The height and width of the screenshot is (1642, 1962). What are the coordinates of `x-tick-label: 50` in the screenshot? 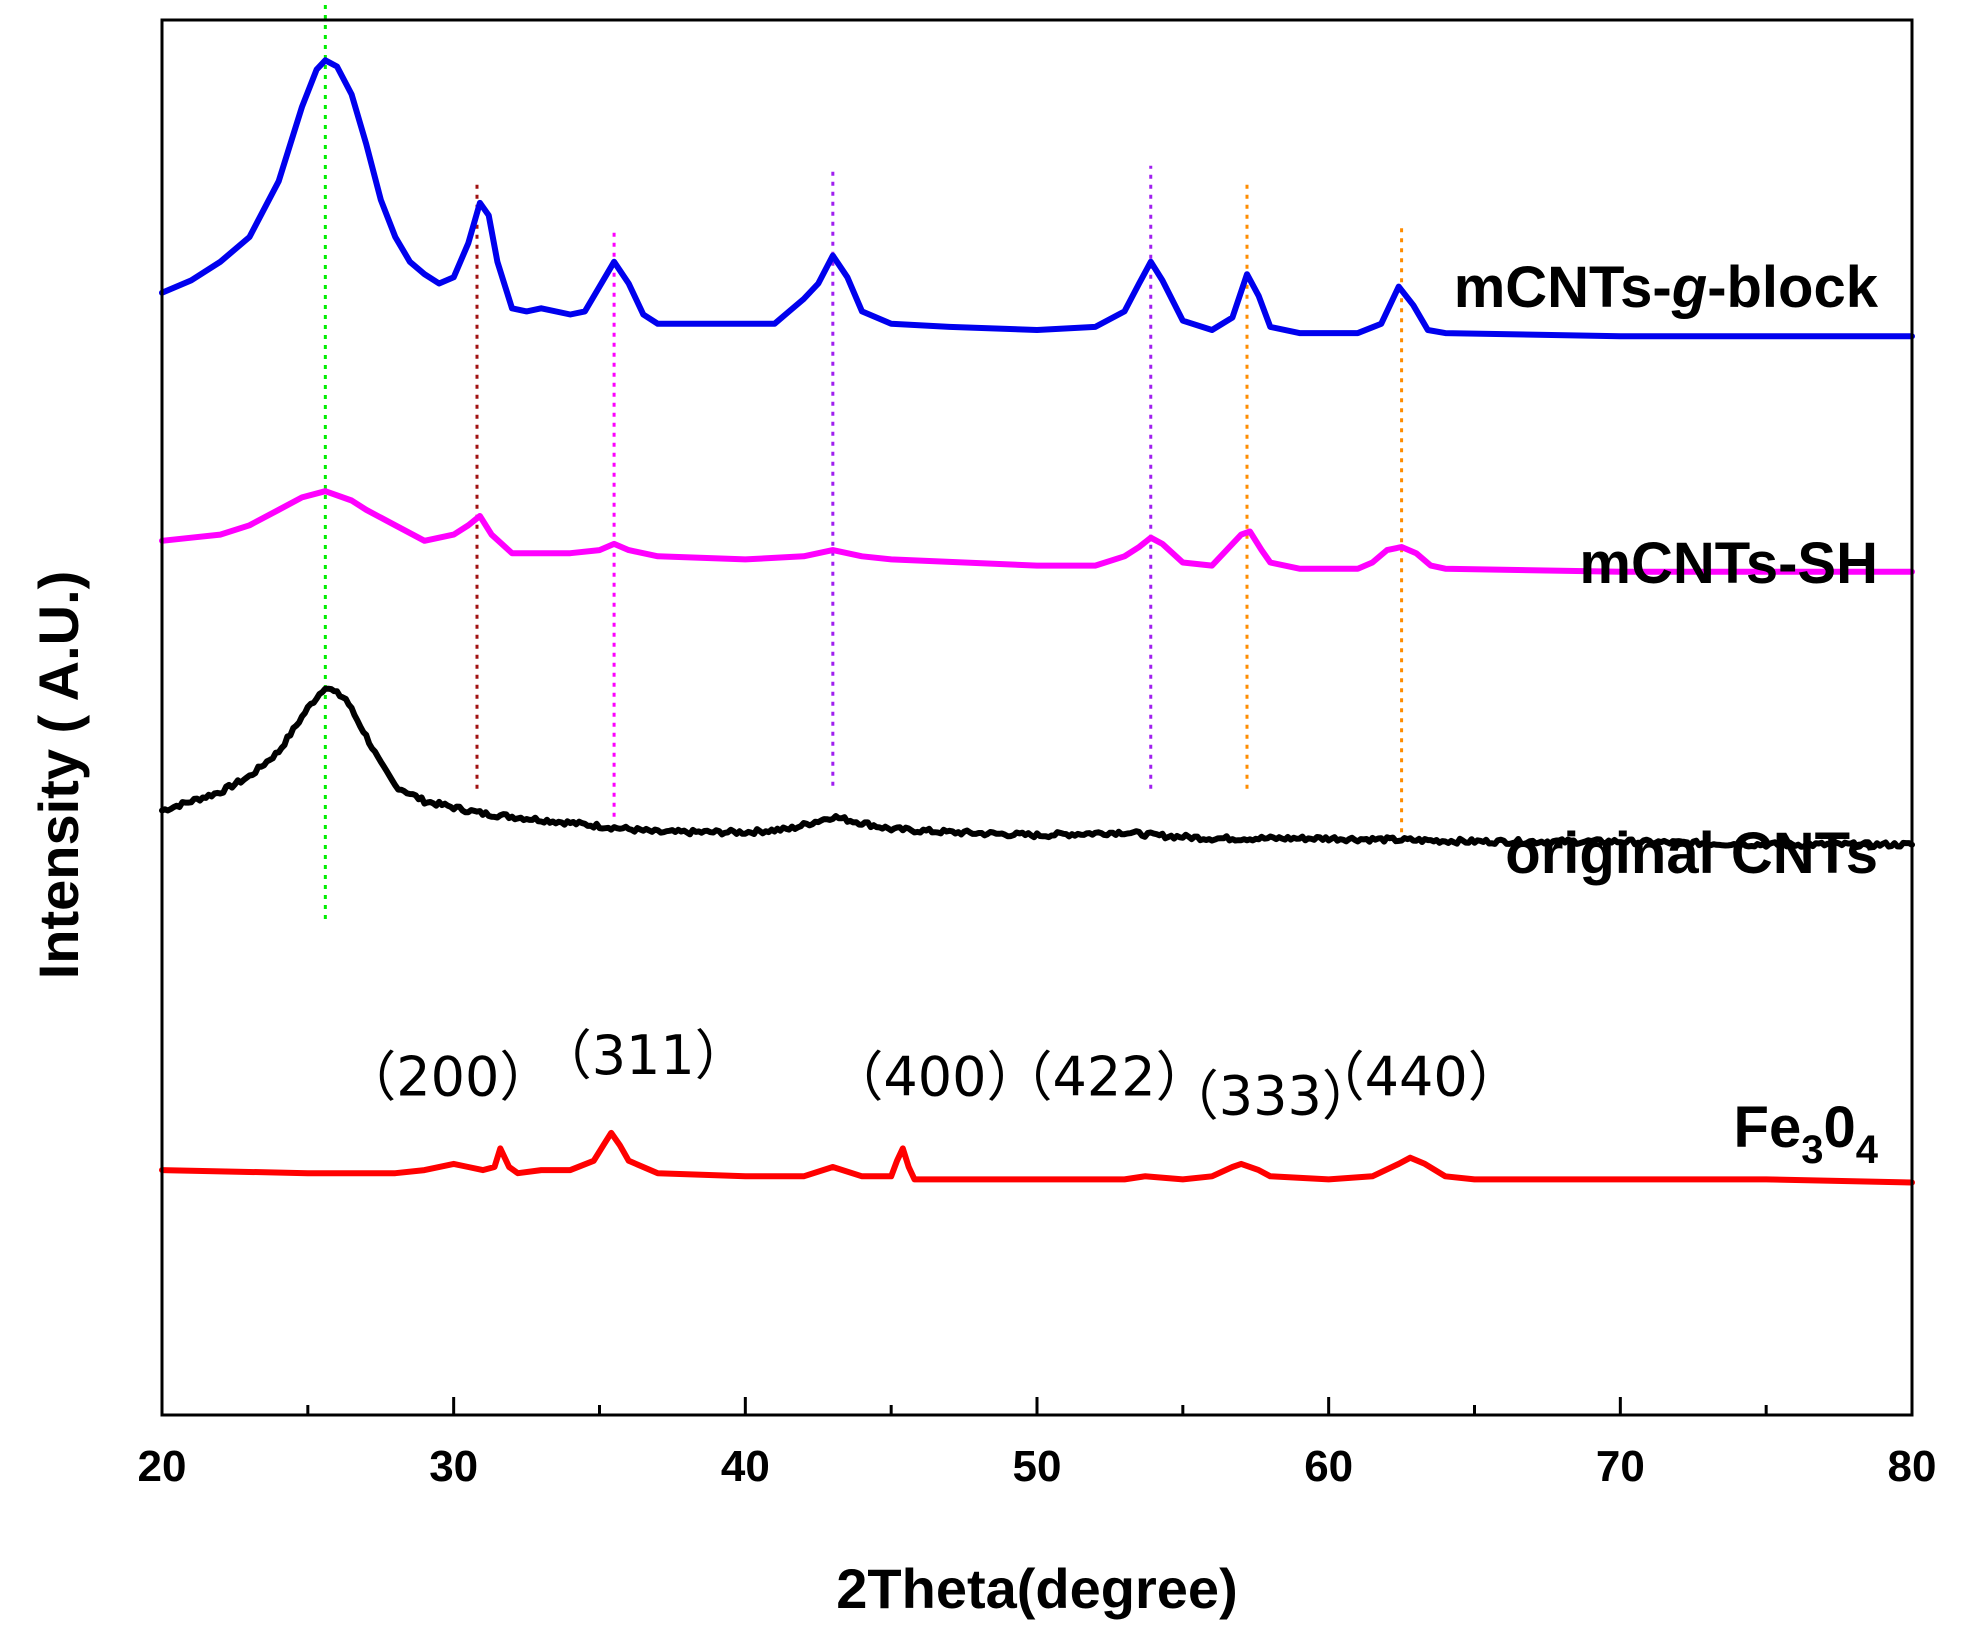 It's located at (1037, 1466).